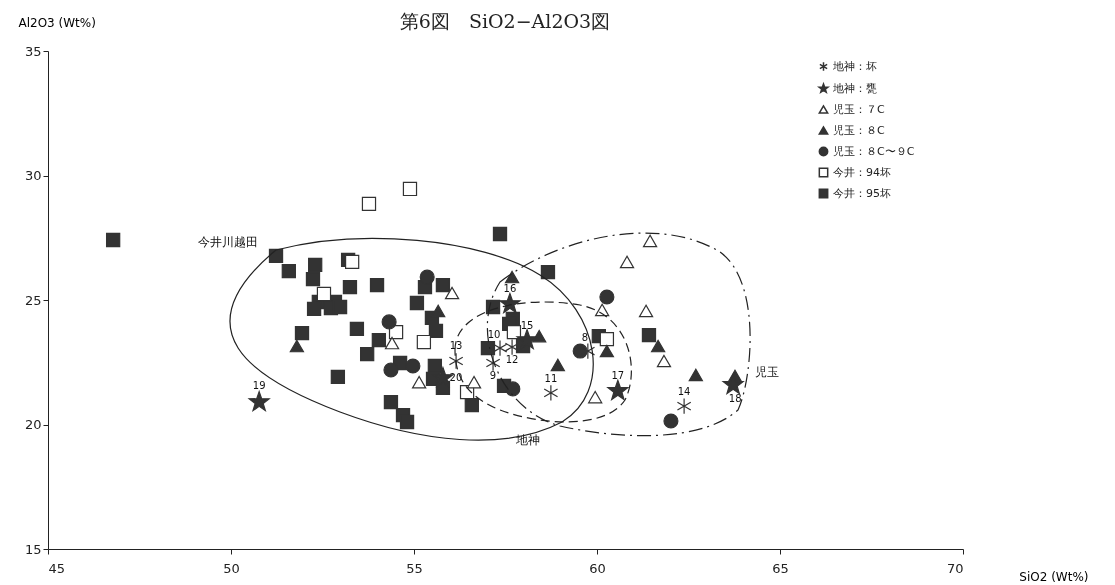  Describe the element at coordinates (33, 549) in the screenshot. I see `y-tick-label: 15` at that location.